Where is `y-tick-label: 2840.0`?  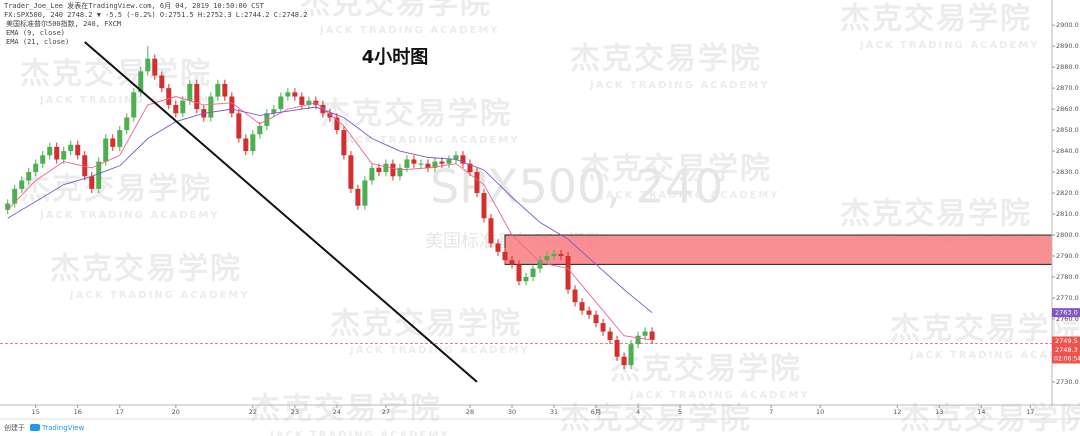
y-tick-label: 2840.0 is located at coordinates (1067, 151).